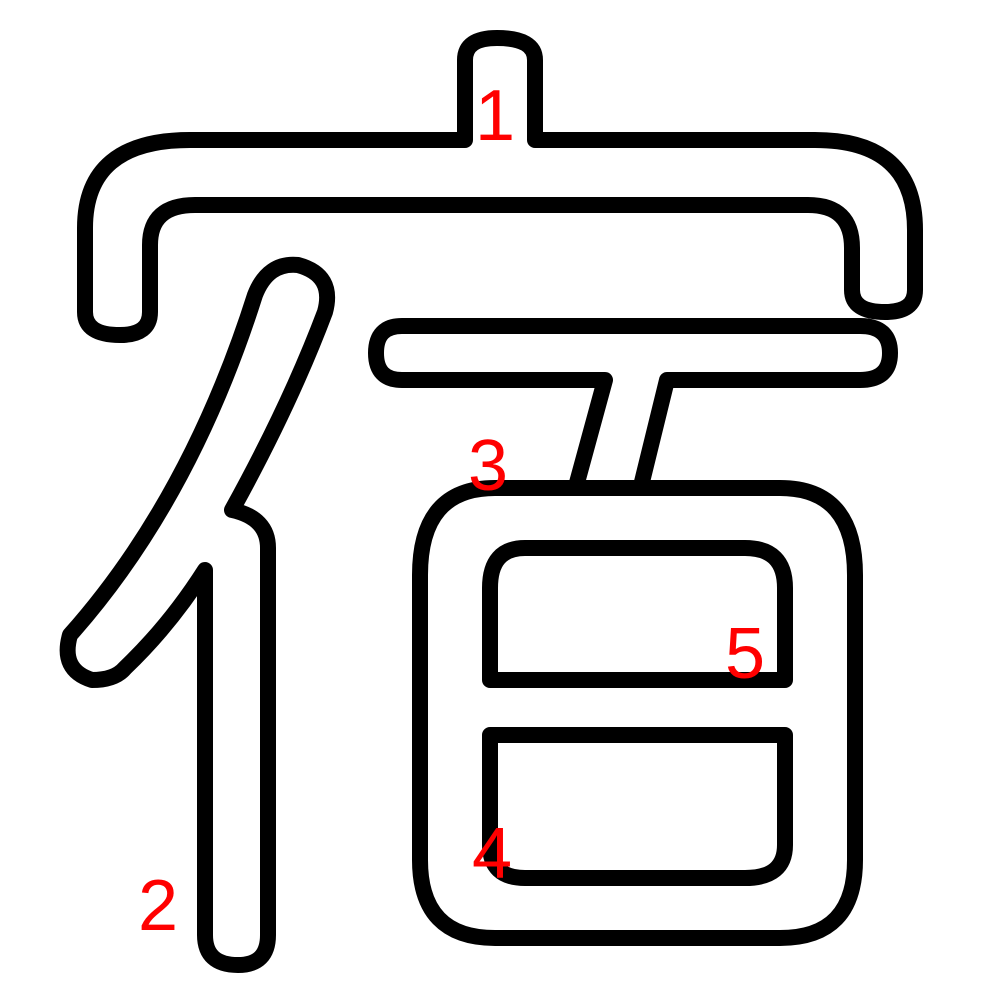 This screenshot has height=1000, width=1000. I want to click on stroke-number-4: 4, so click(492, 854).